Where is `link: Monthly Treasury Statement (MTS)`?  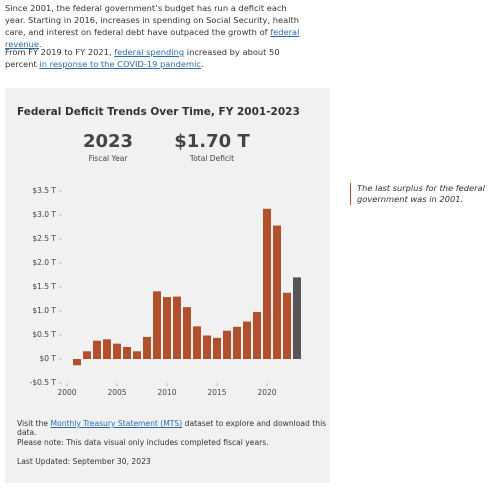
link: Monthly Treasury Statement (MTS) is located at coordinates (116, 423).